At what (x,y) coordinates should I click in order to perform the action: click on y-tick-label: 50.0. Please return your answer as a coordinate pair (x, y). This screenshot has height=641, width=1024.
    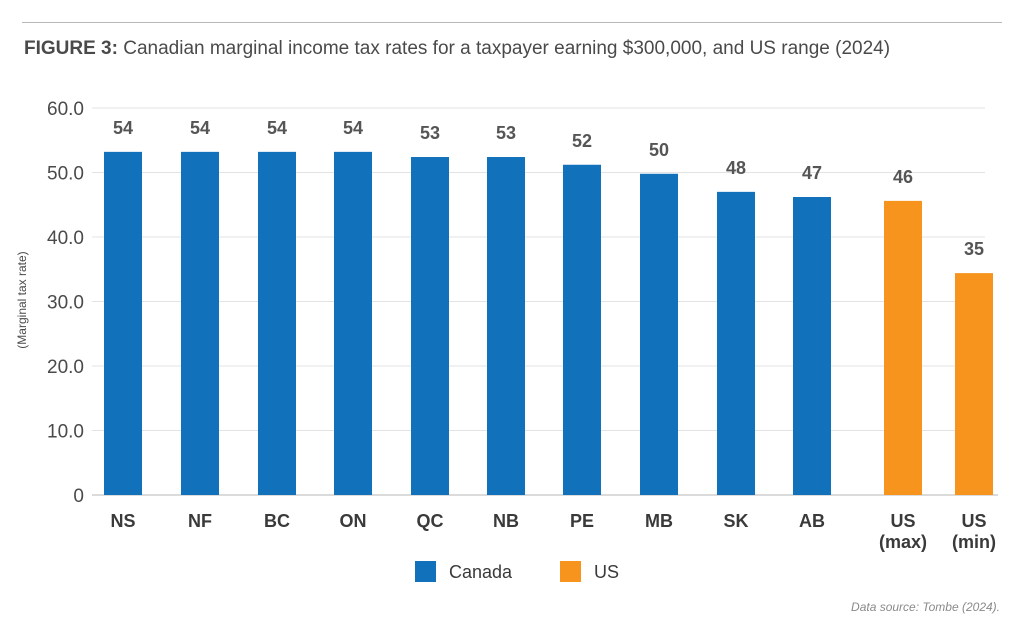
    Looking at the image, I should click on (65, 174).